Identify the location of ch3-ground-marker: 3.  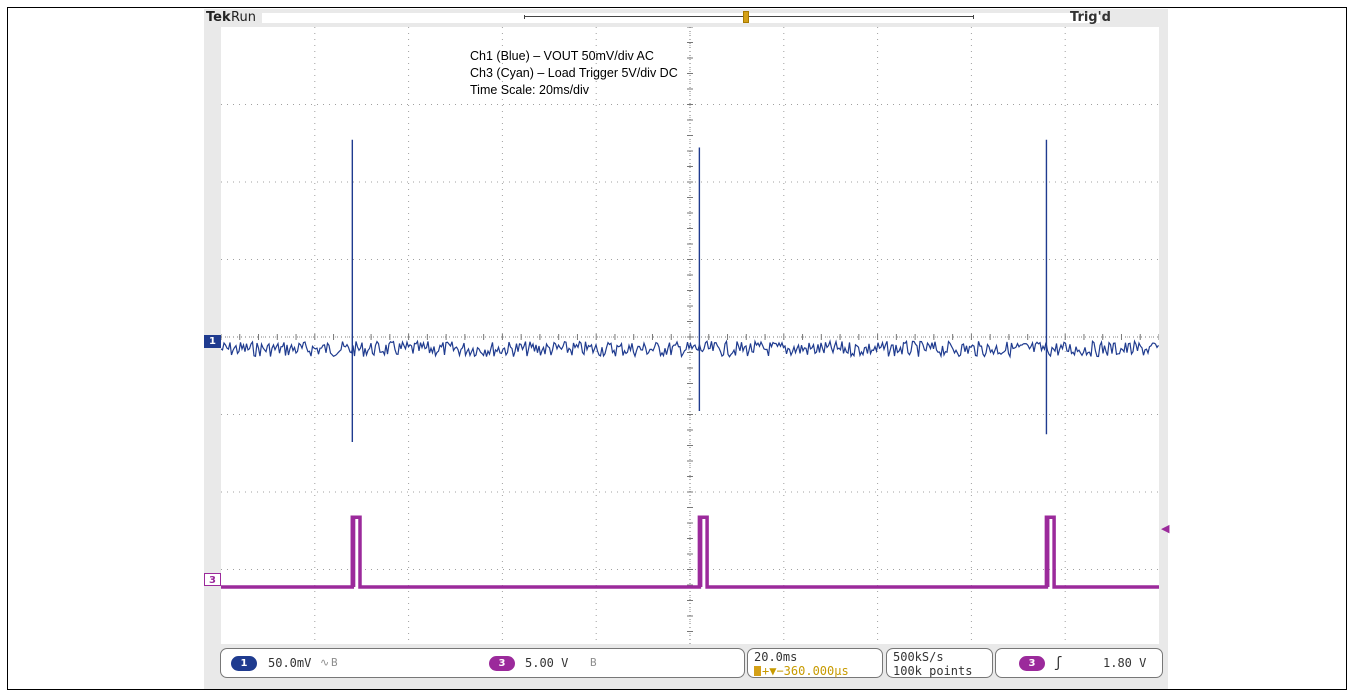
(212, 579).